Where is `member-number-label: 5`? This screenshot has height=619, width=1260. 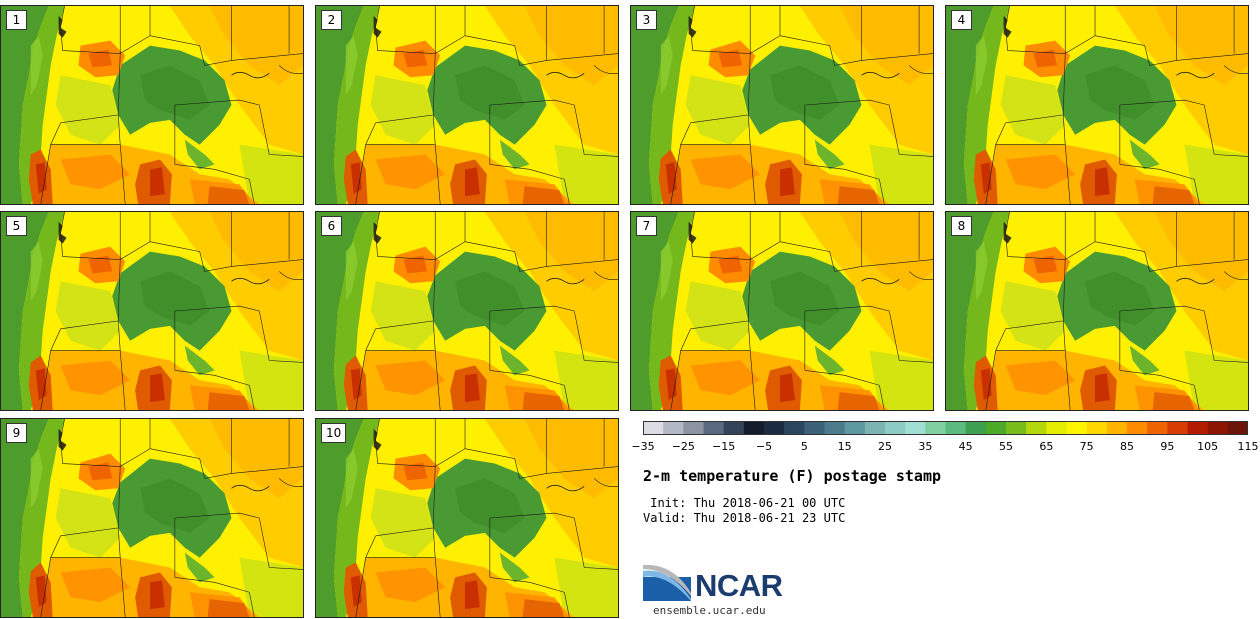 member-number-label: 5 is located at coordinates (16, 226).